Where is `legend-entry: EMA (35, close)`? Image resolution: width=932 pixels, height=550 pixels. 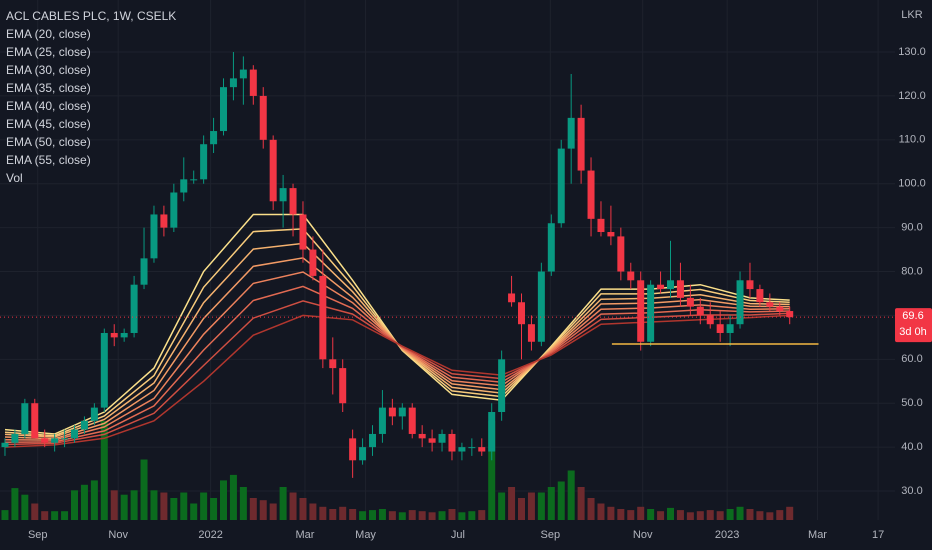 legend-entry: EMA (35, close) is located at coordinates (48, 88).